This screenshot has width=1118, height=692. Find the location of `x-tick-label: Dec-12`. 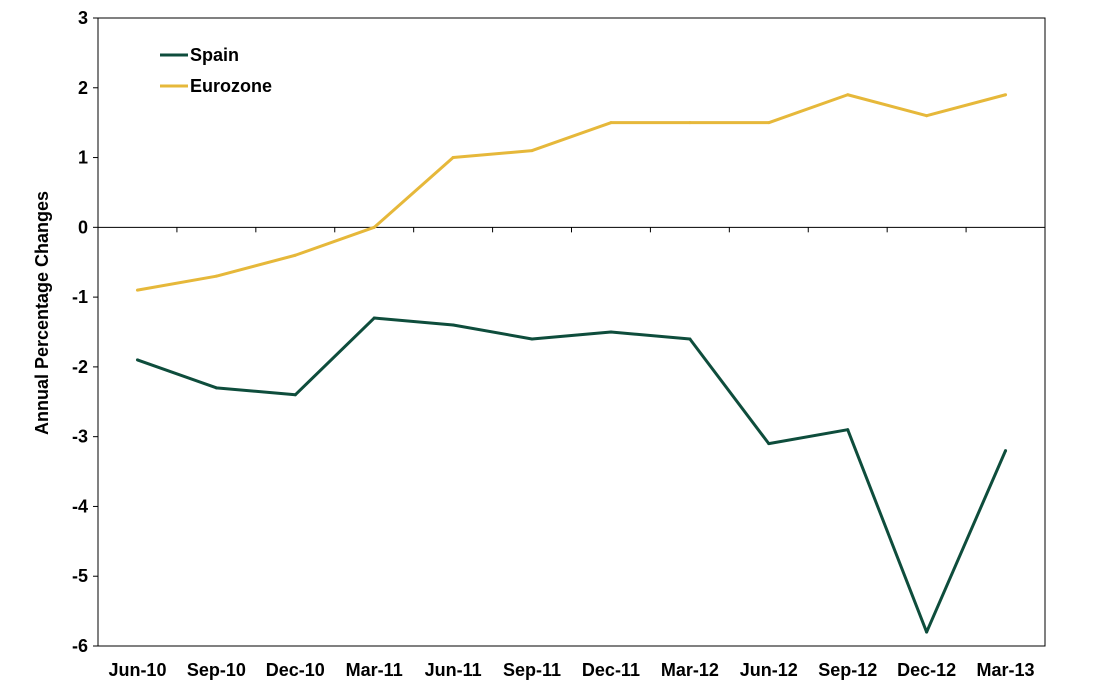

x-tick-label: Dec-12 is located at coordinates (926, 670).